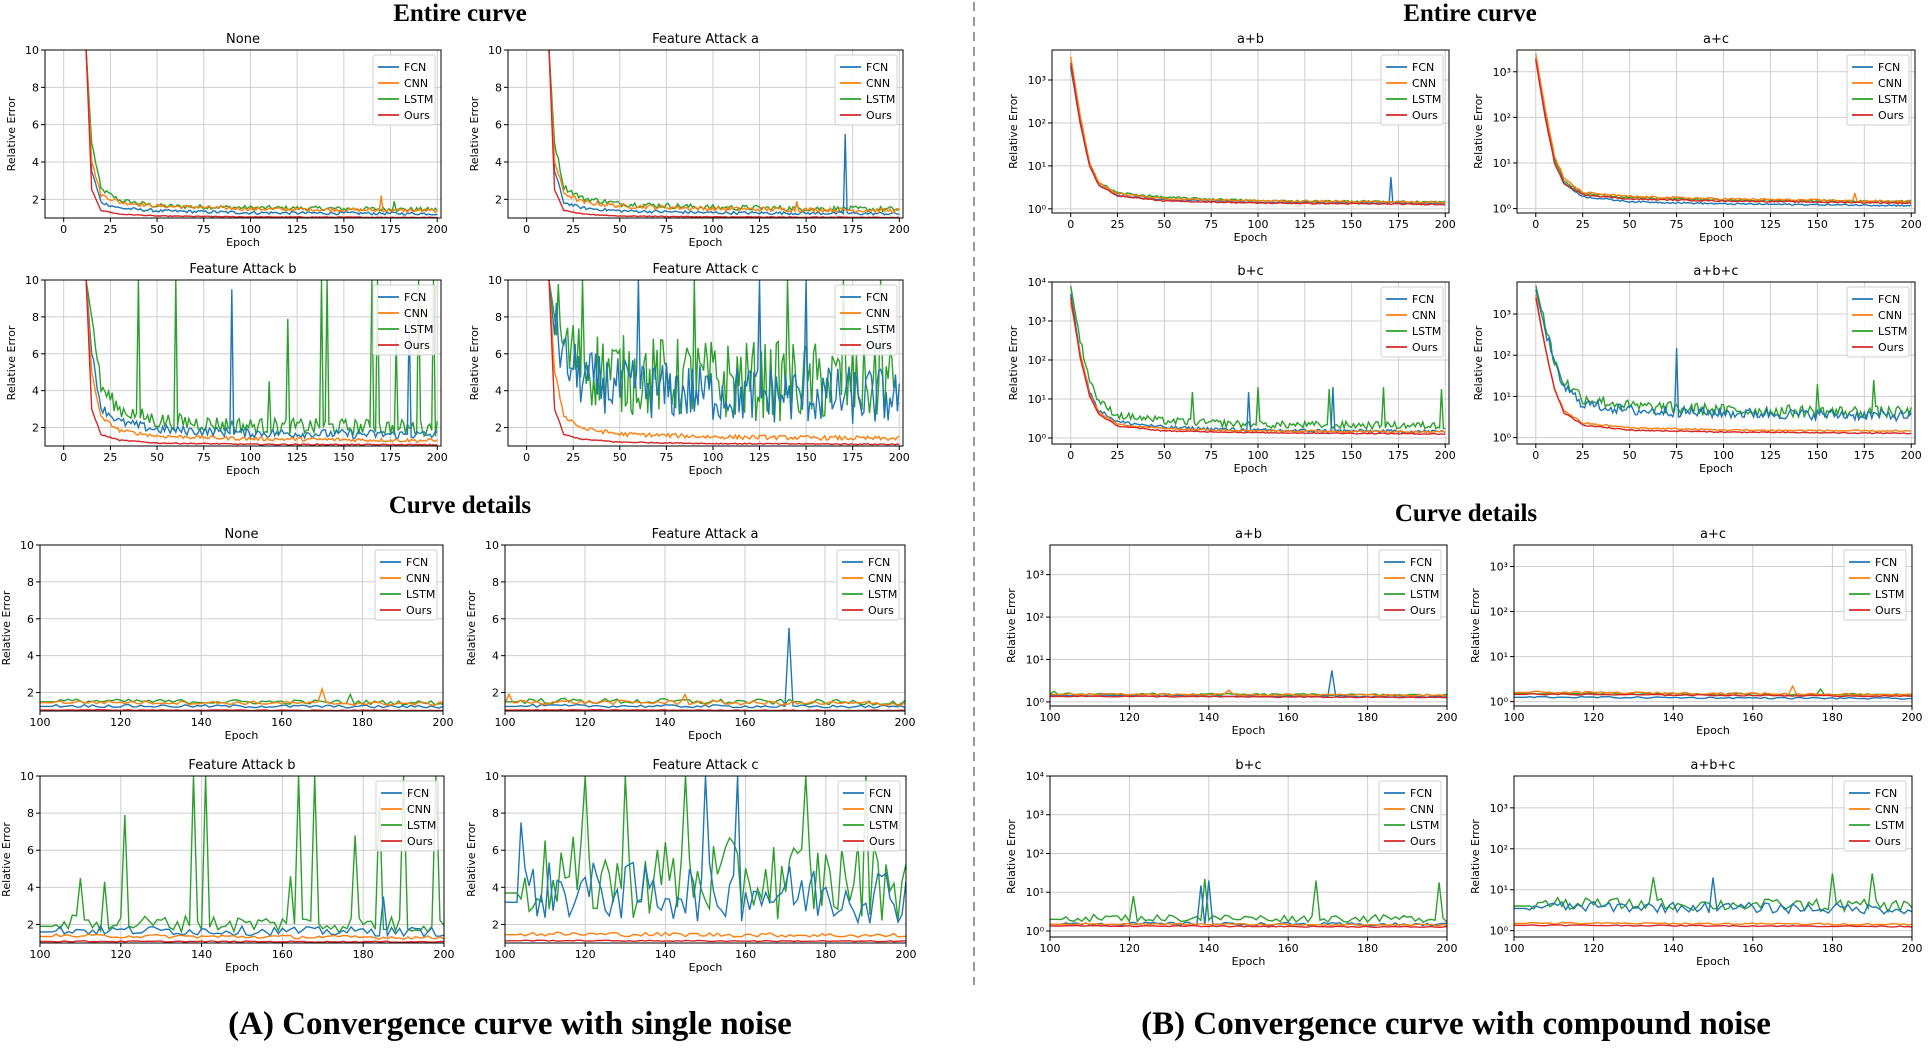 This screenshot has width=1930, height=1049. I want to click on y-tick-label: 10⁰, so click(1037, 438).